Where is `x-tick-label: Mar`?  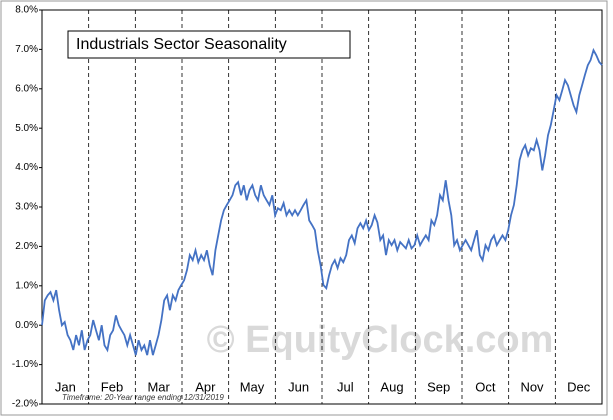
x-tick-label: Mar is located at coordinates (158, 386).